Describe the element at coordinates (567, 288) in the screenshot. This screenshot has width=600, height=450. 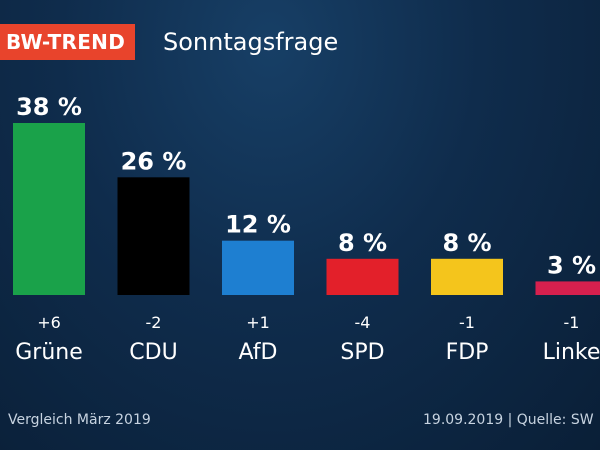
I see `bar-linke` at that location.